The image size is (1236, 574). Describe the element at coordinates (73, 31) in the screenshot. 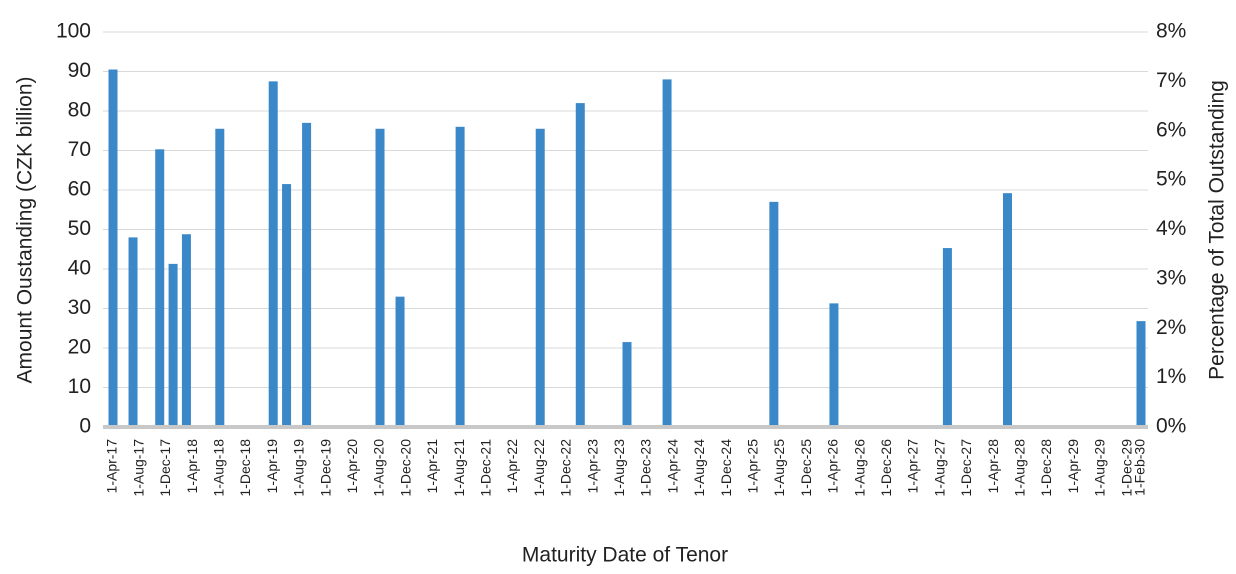

I see `y-tick-label: 100` at that location.